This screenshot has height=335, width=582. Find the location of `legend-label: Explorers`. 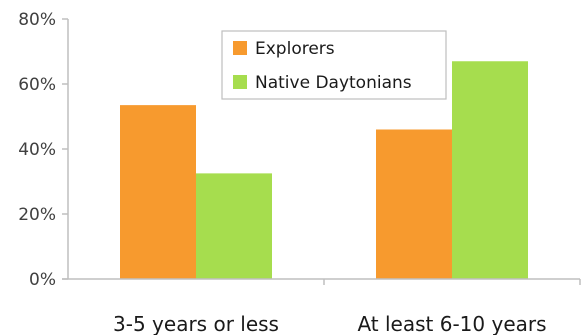

legend-label: Explorers is located at coordinates (295, 49).